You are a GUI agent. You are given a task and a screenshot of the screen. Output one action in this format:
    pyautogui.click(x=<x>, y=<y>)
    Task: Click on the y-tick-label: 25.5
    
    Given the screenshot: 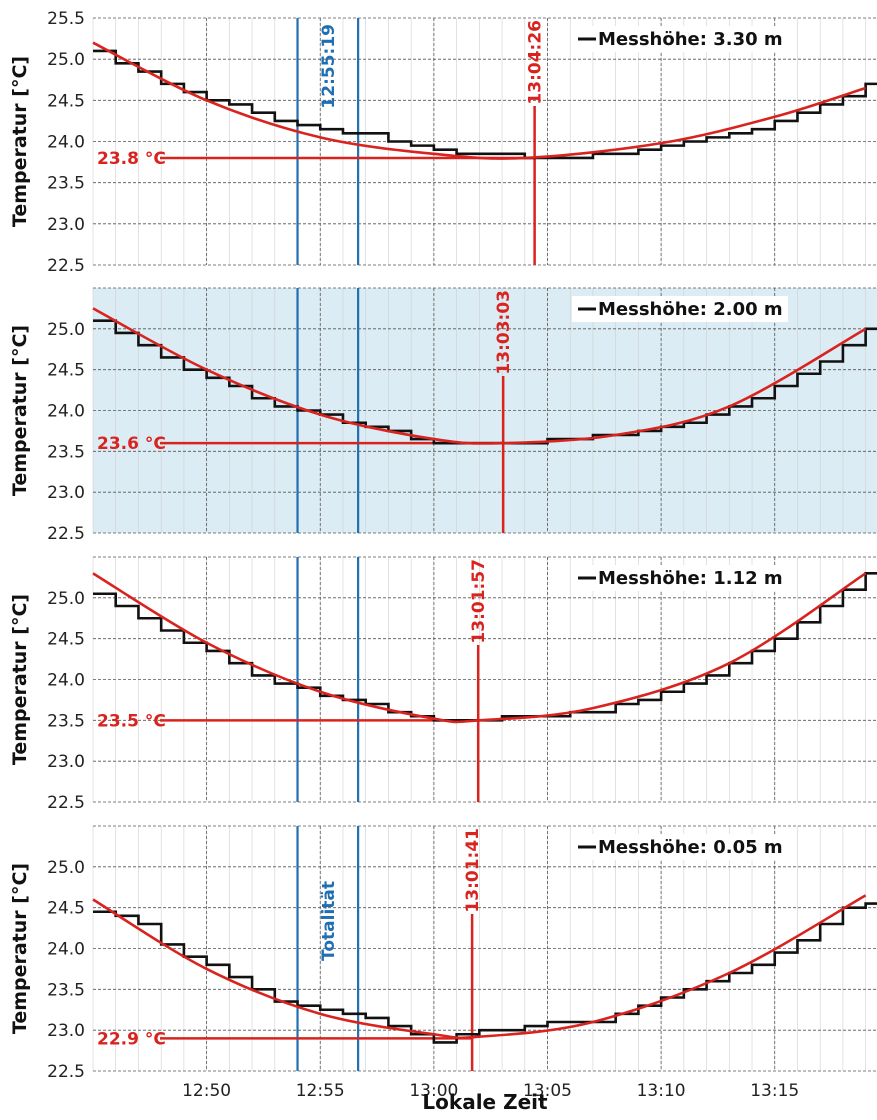 What is the action you would take?
    pyautogui.click(x=66, y=19)
    